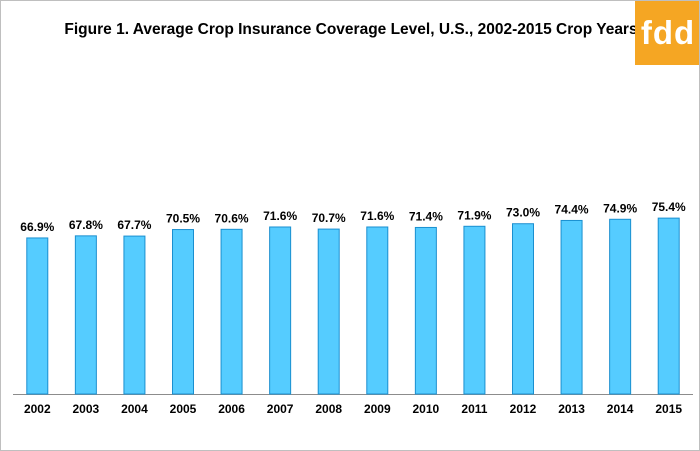 The width and height of the screenshot is (700, 451). What do you see at coordinates (620, 208) in the screenshot?
I see `data-label-2014: 74.9%` at bounding box center [620, 208].